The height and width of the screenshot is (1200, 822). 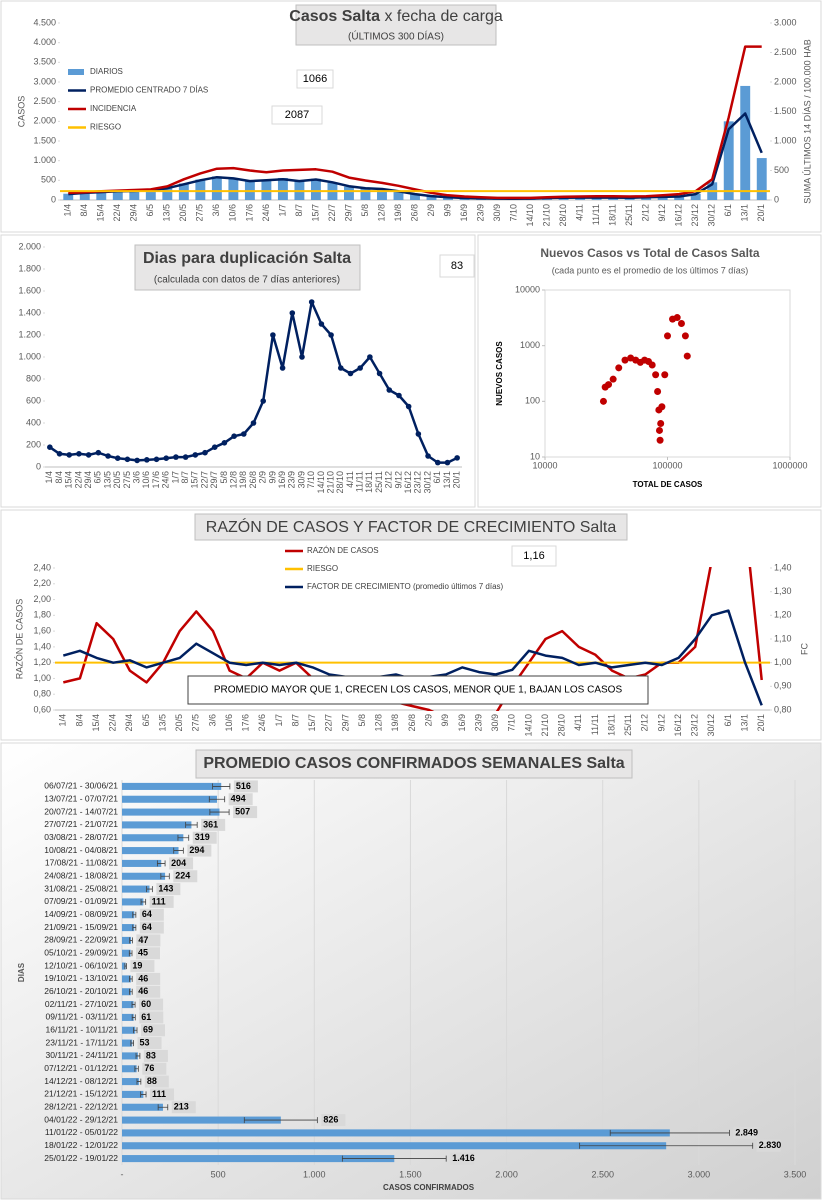 I want to click on y-tick-label: 30/11/21 - 24/11/21, so click(x=82, y=1055).